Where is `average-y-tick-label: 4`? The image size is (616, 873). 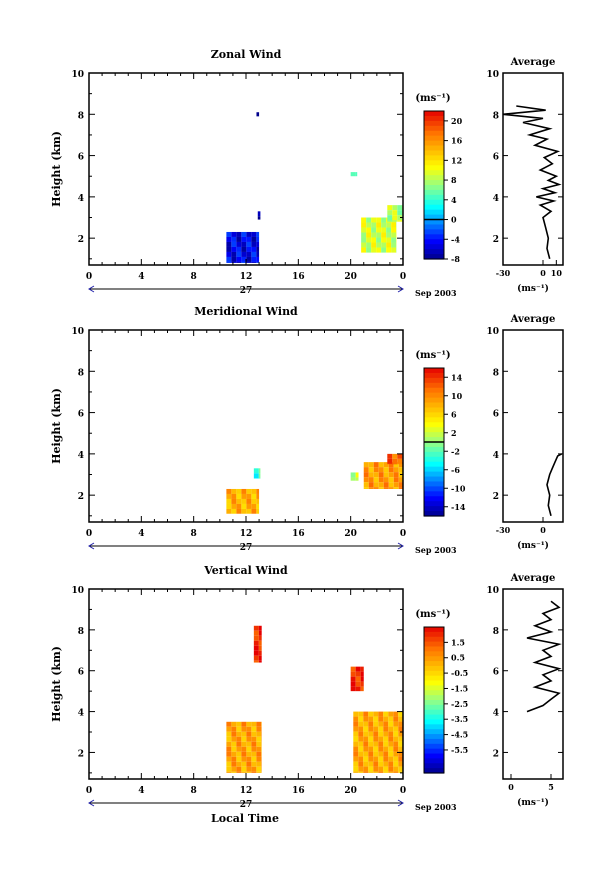
average-y-tick-label: 4 is located at coordinates (496, 199).